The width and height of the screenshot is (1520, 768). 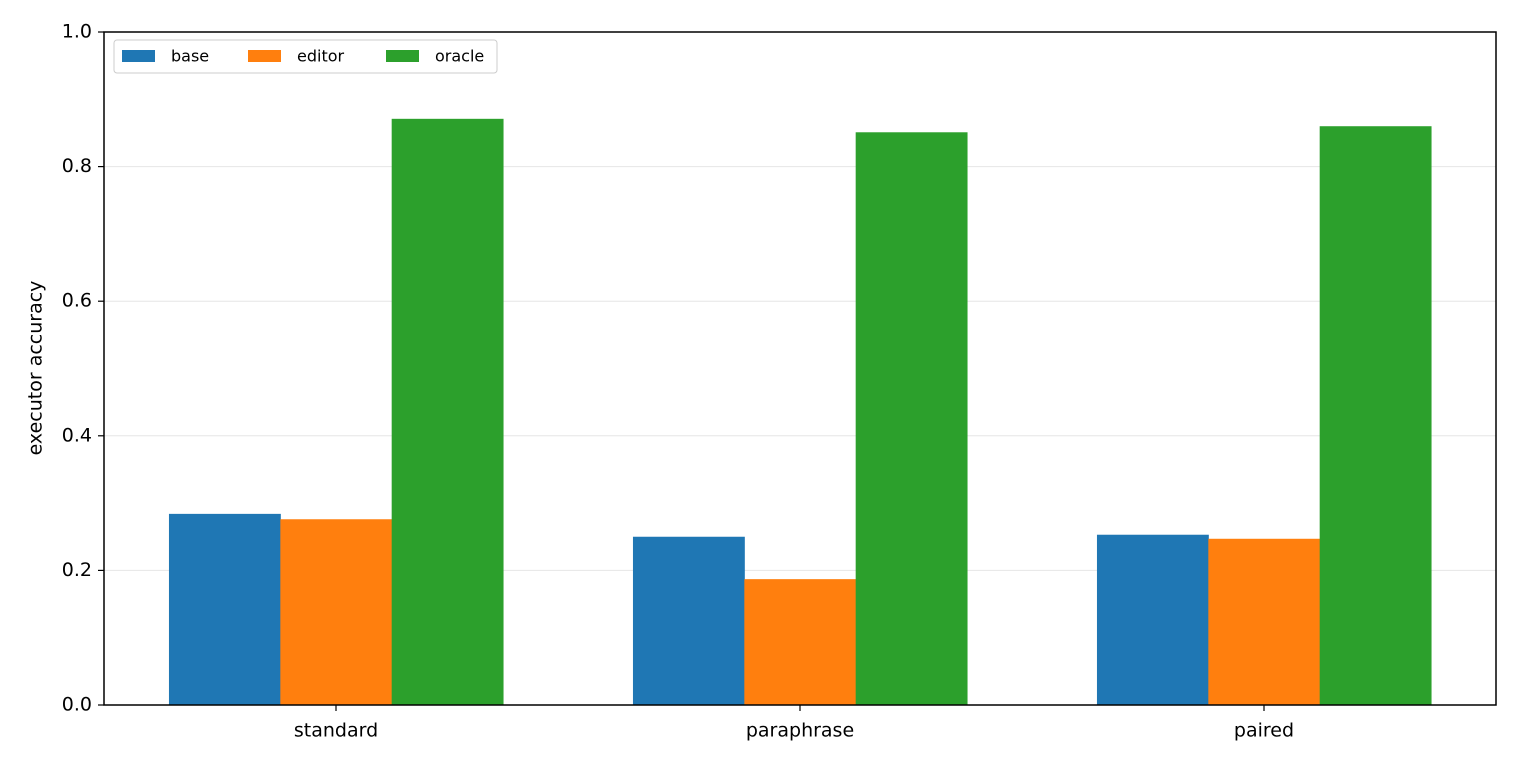 I want to click on y-tick-label: 0.2, so click(x=77, y=570).